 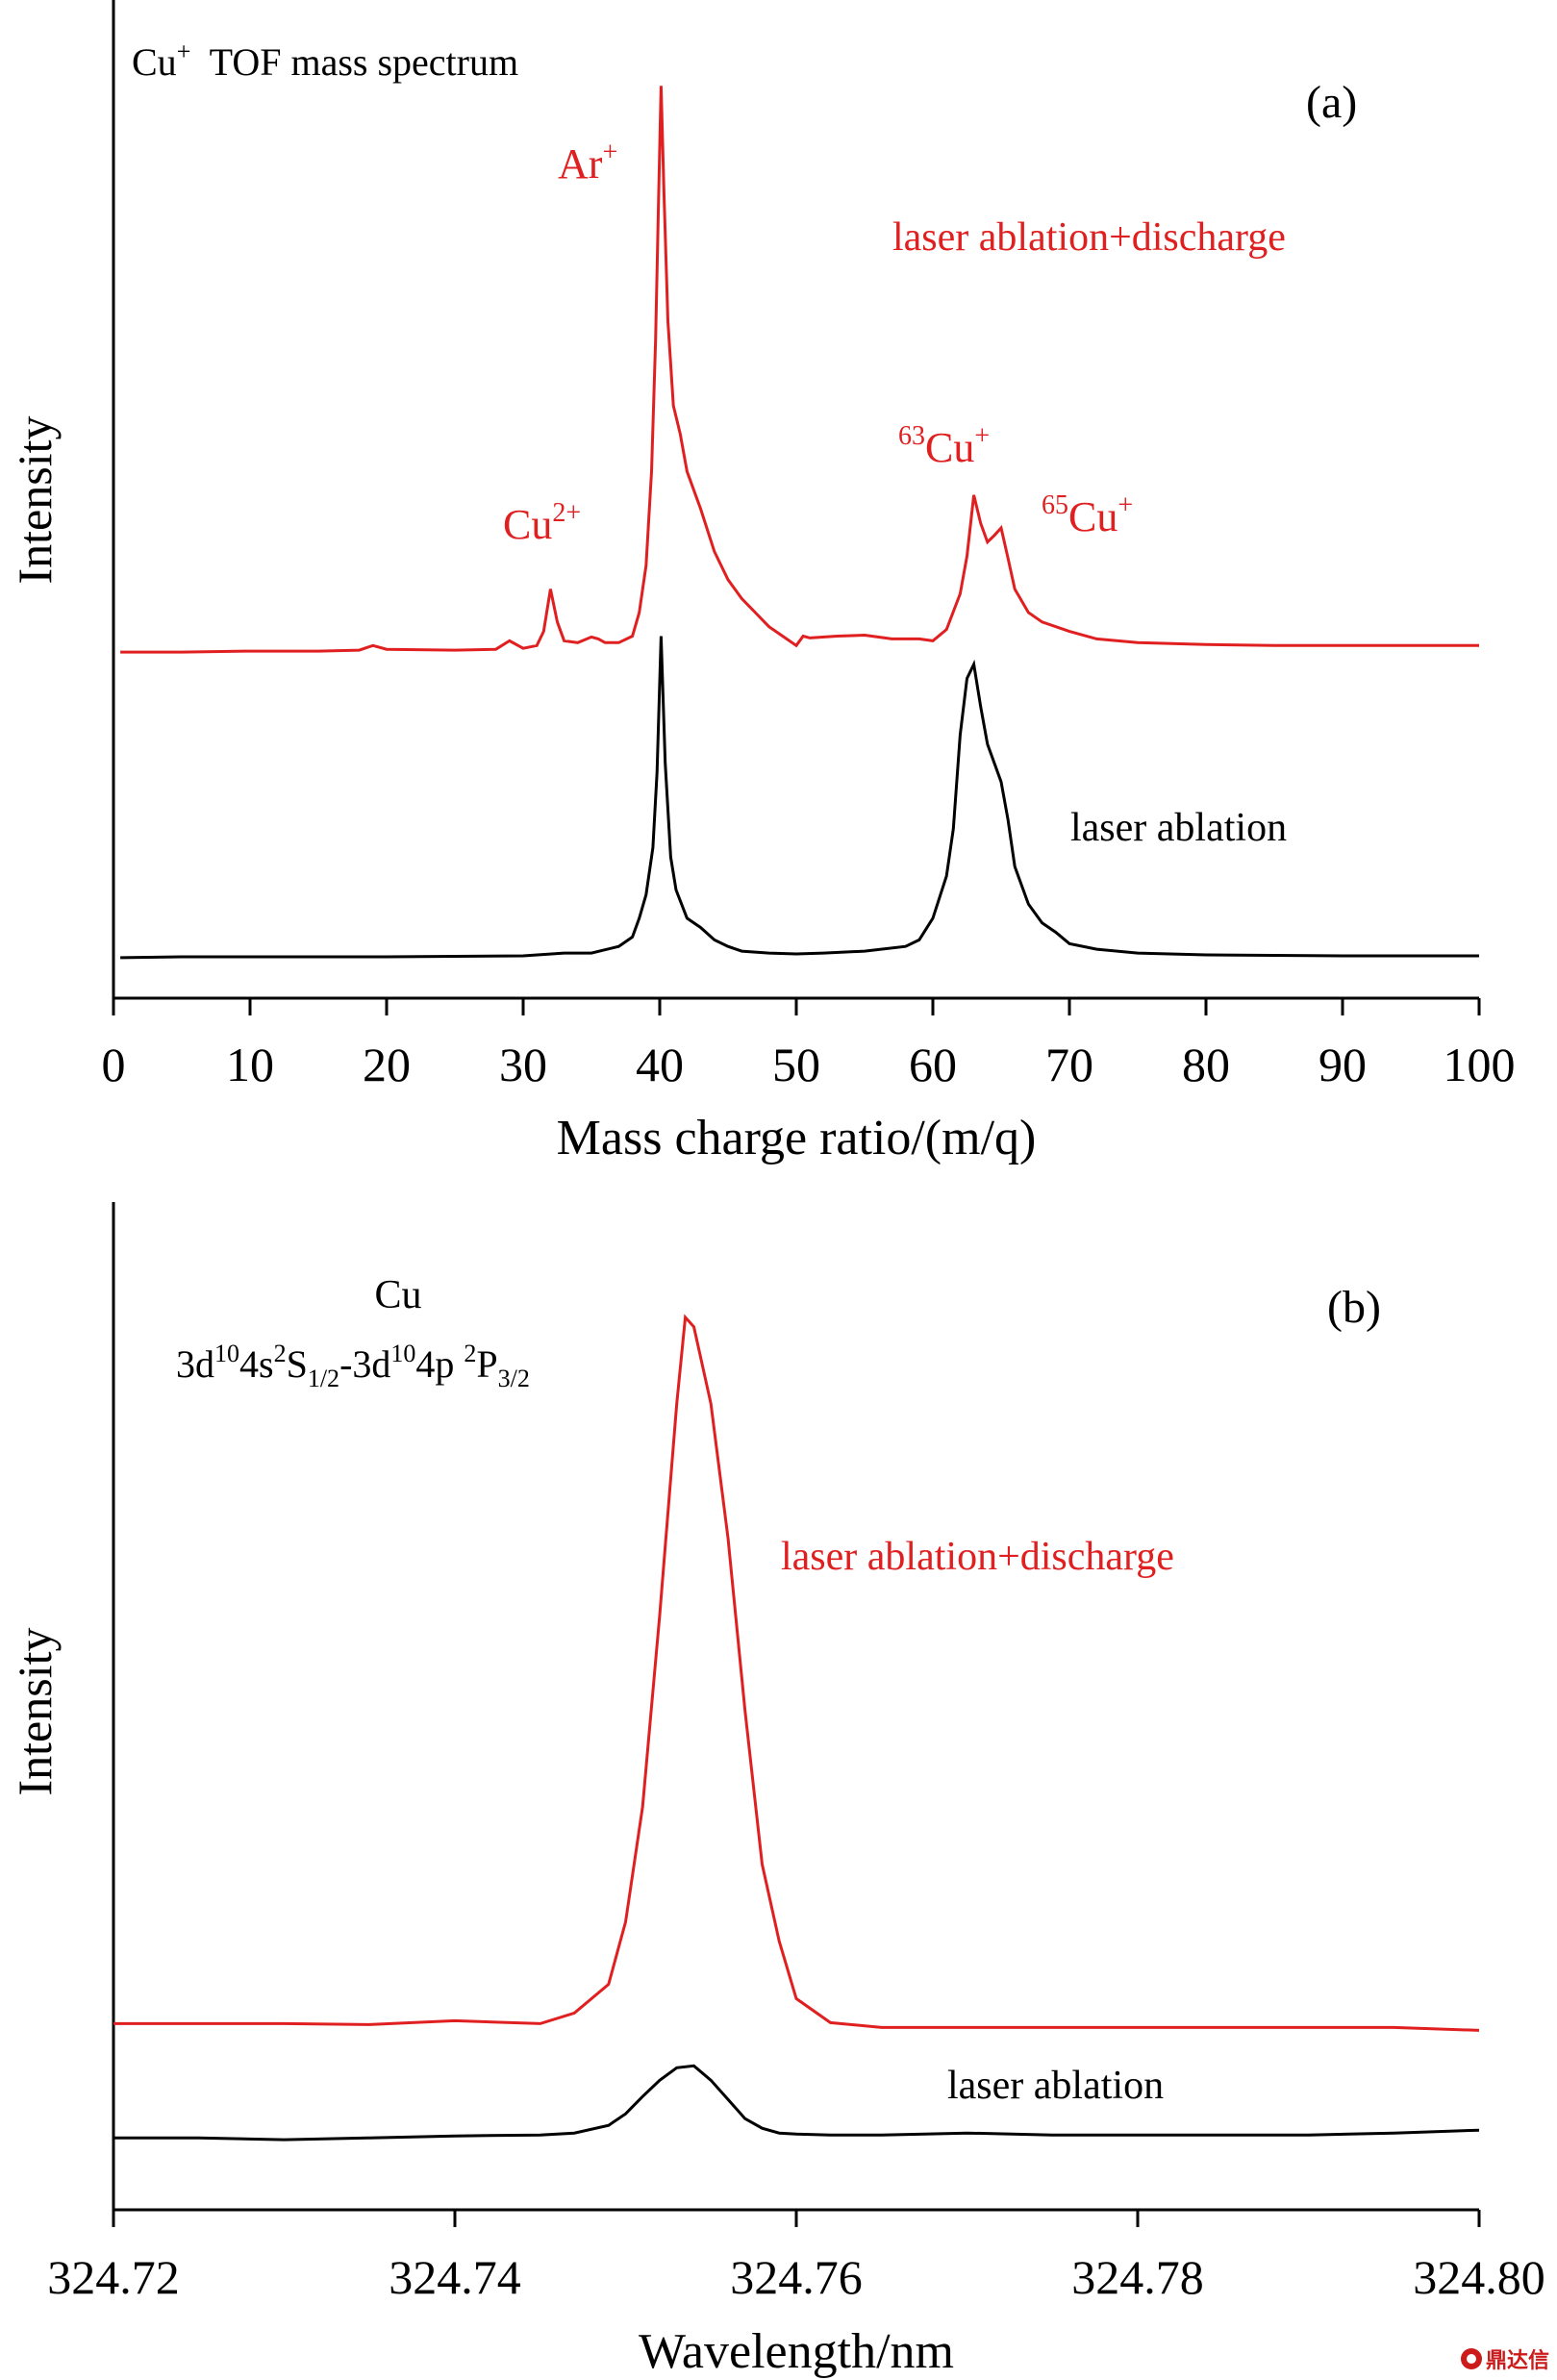 What do you see at coordinates (1354, 1307) in the screenshot?
I see `panel-b-label: (b)` at bounding box center [1354, 1307].